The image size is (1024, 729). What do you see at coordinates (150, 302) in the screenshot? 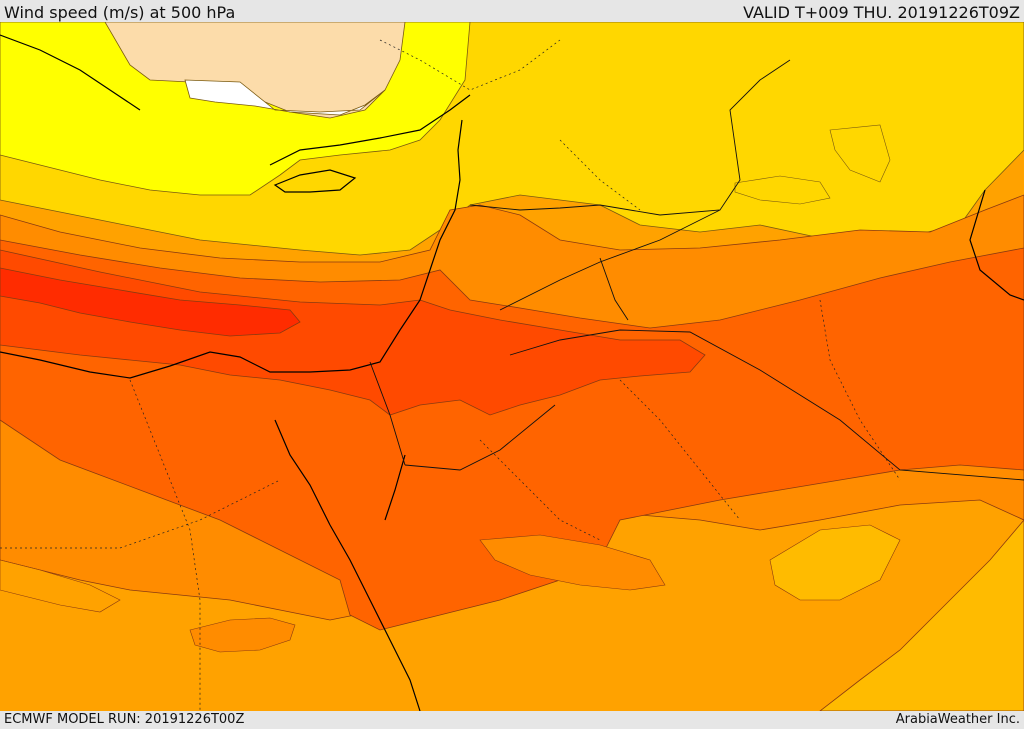
I see `field-red-core` at bounding box center [150, 302].